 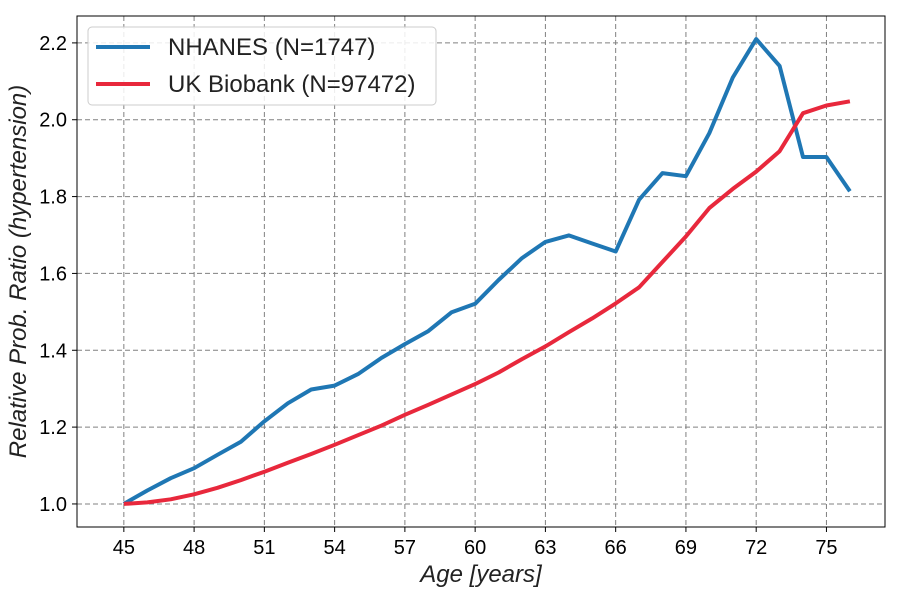 I want to click on y-tick-label: 1.0, so click(x=53, y=505).